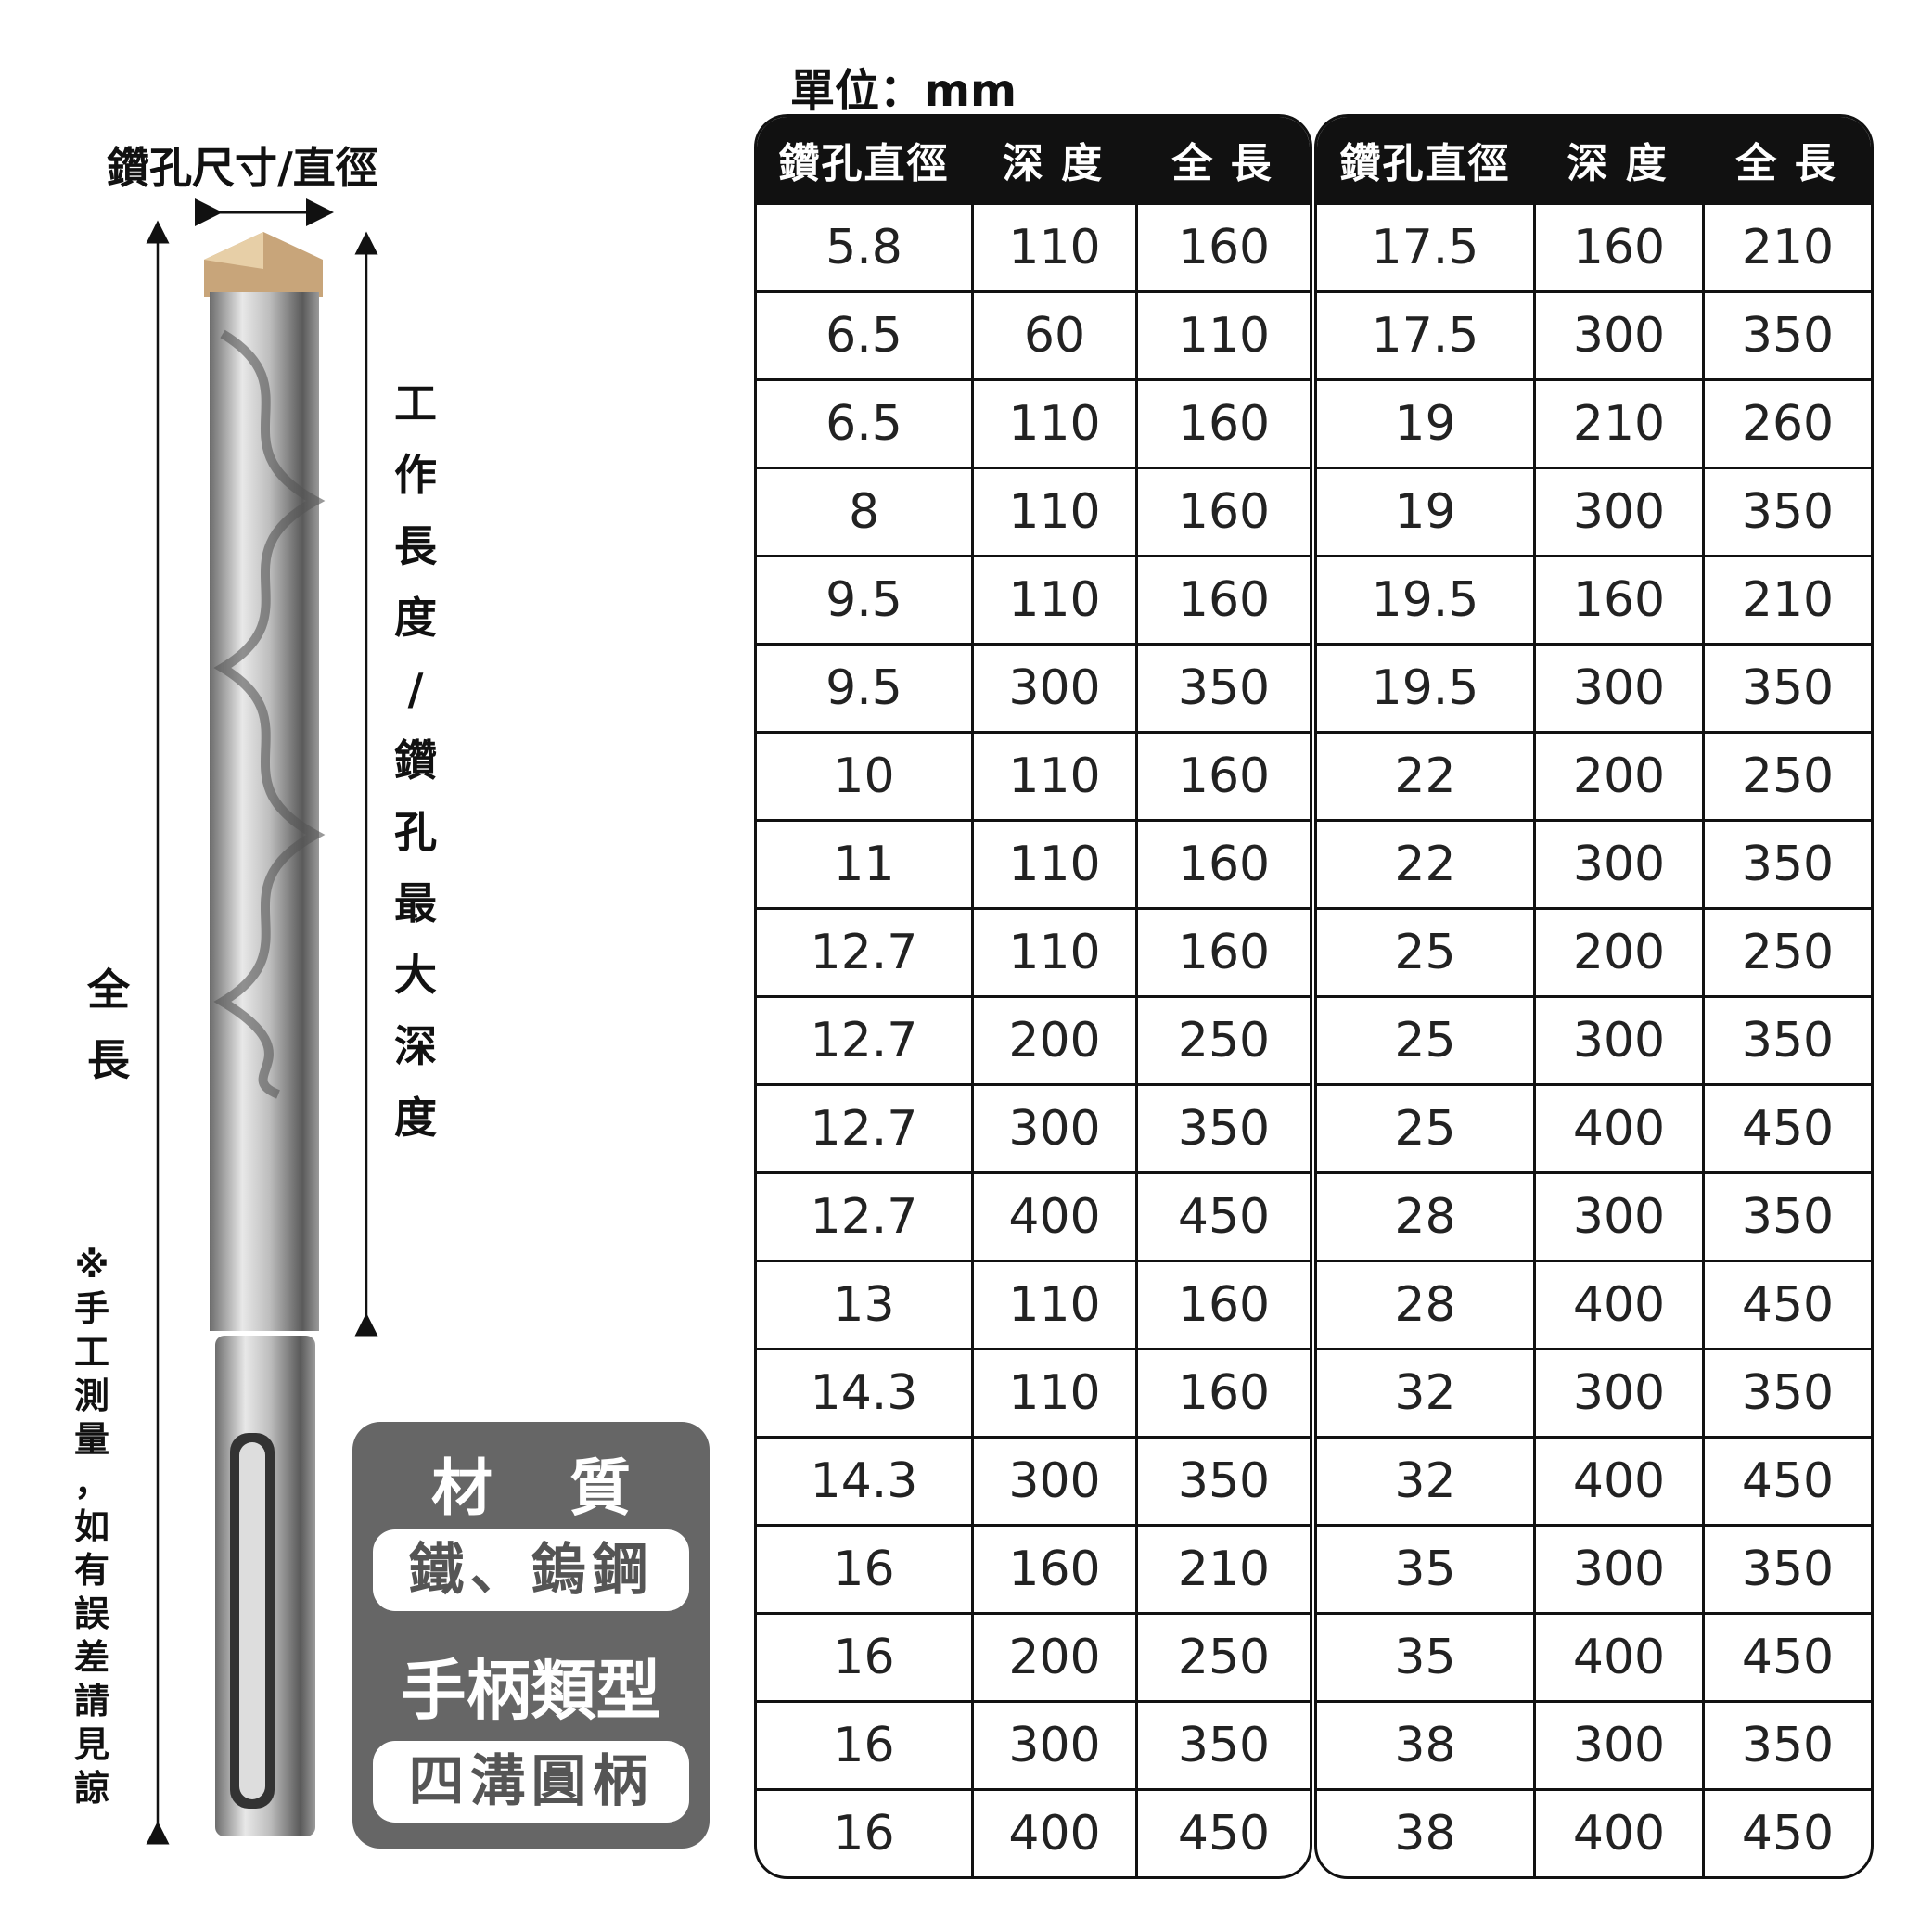 Image resolution: width=1932 pixels, height=1932 pixels. I want to click on table-row: 28 400 450, so click(1594, 1304).